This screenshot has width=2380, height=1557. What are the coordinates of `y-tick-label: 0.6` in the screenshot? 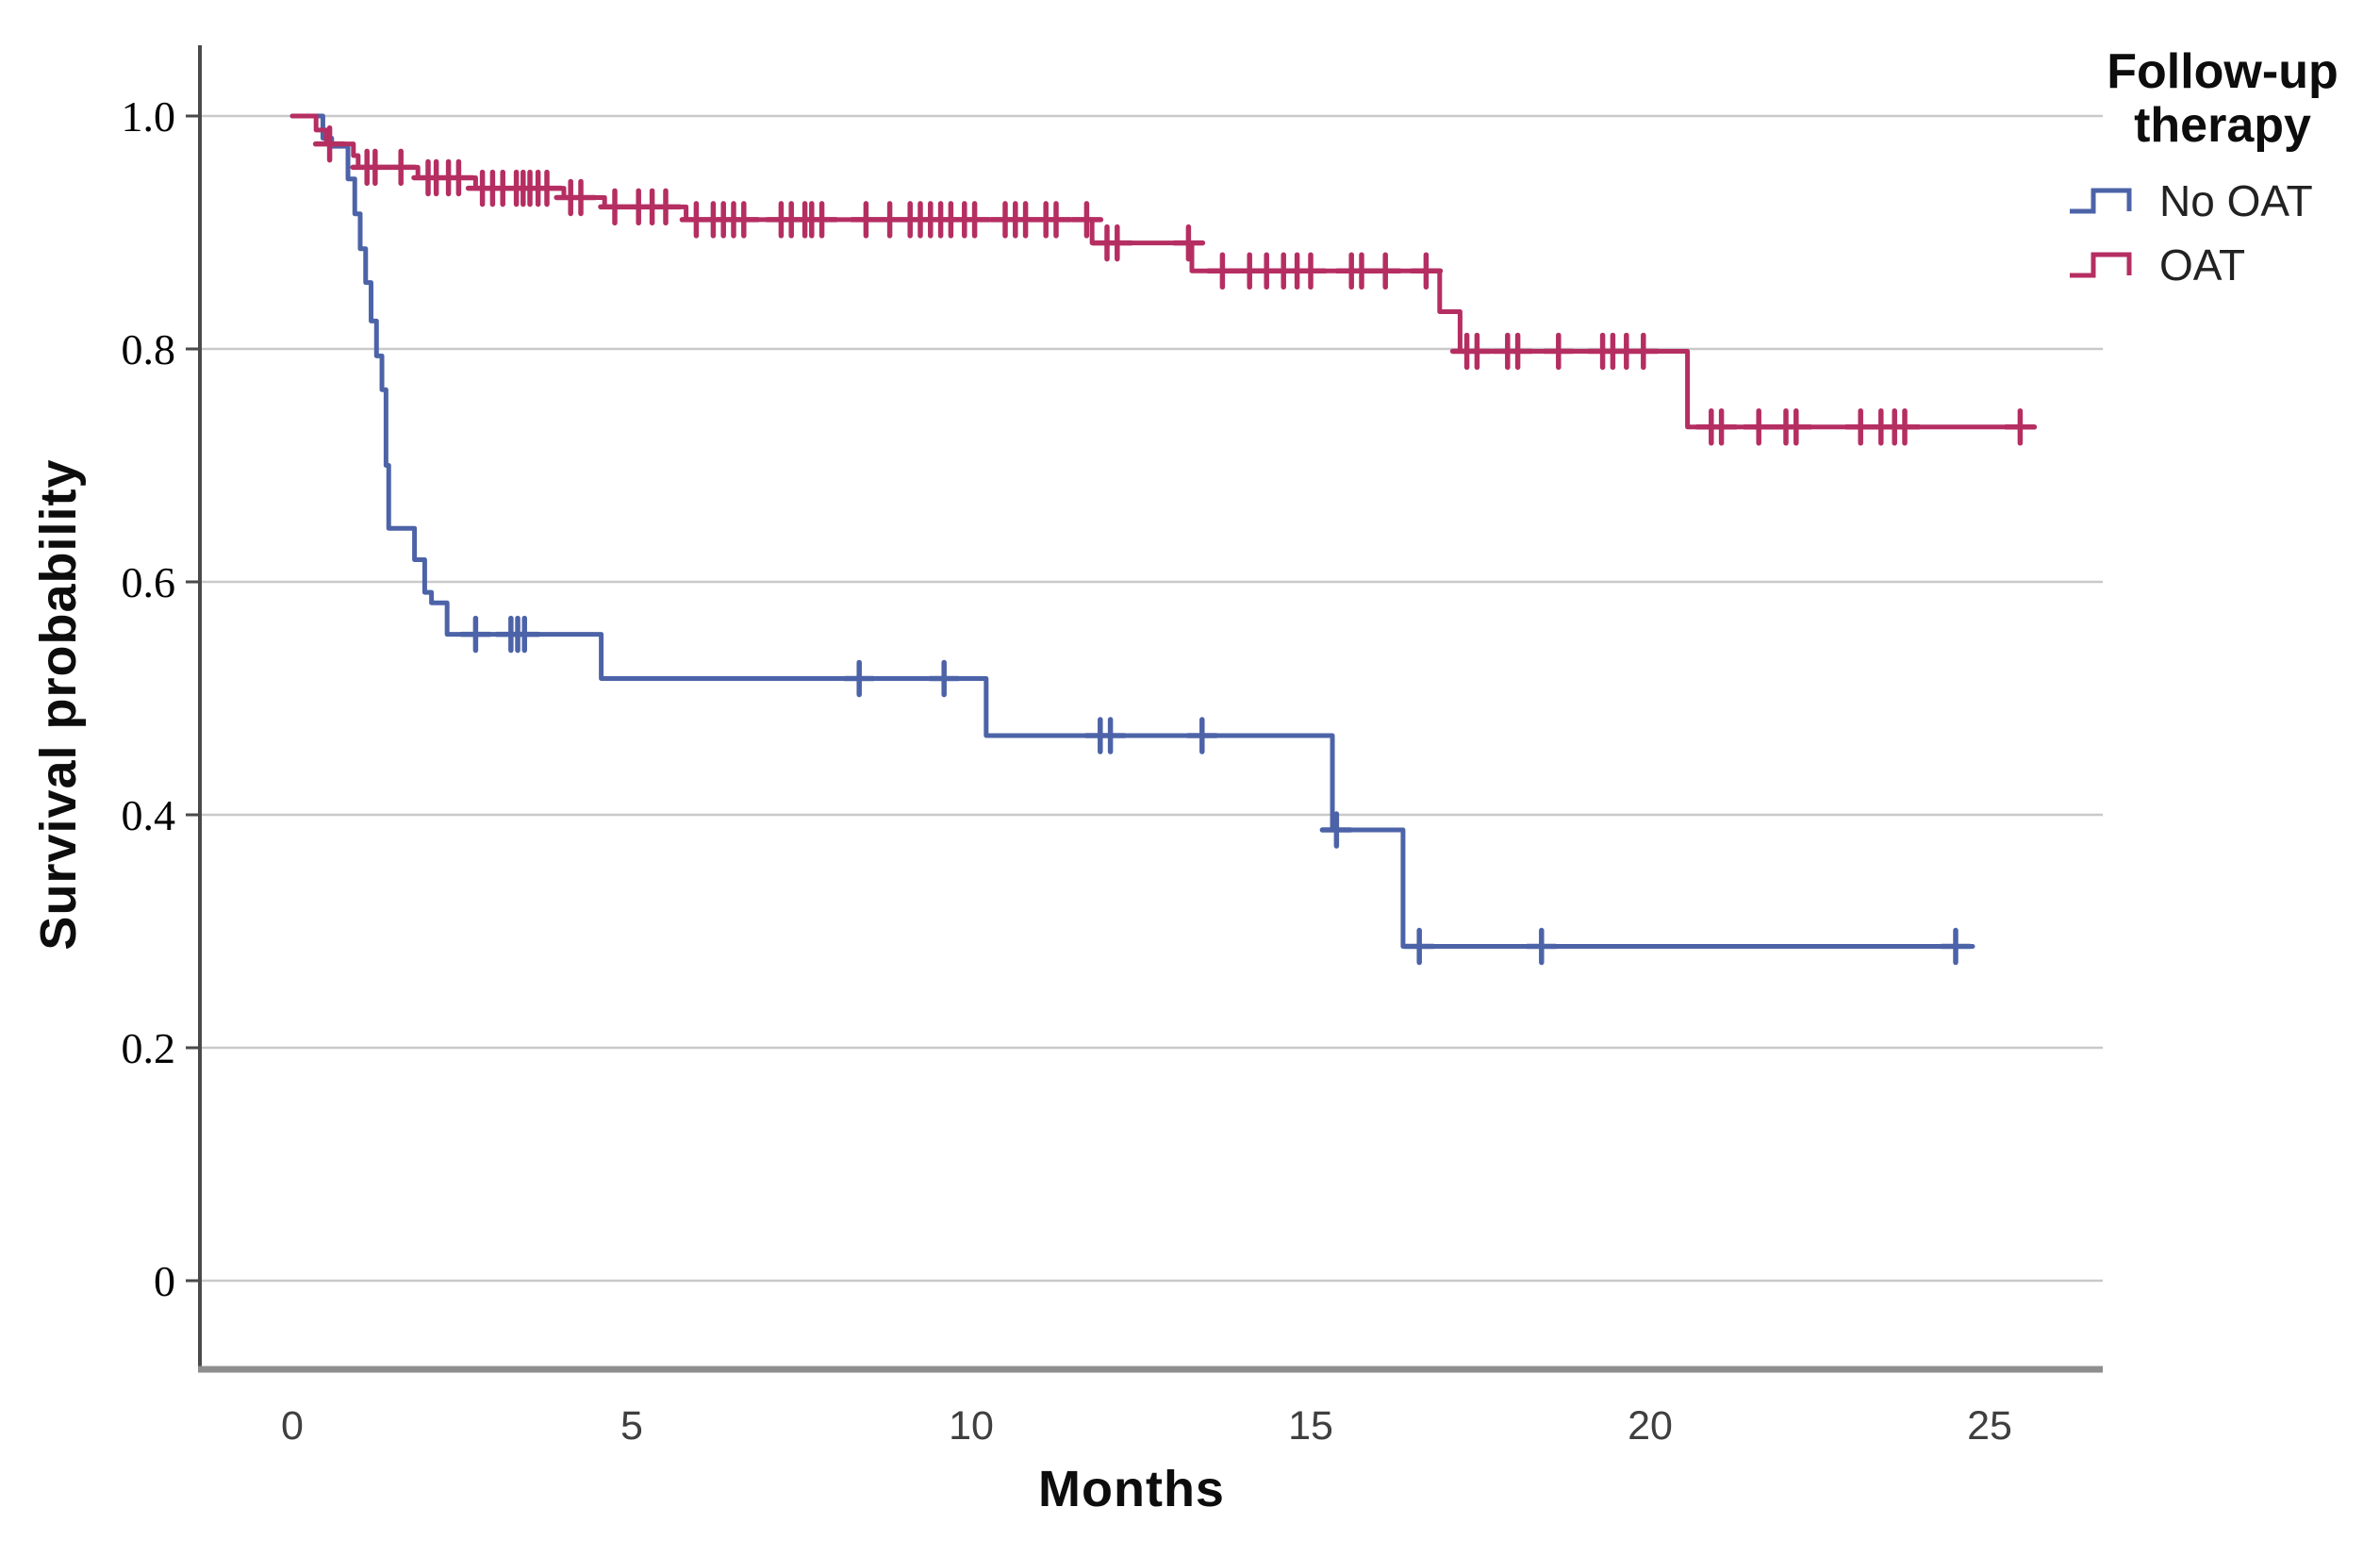 It's located at (149, 582).